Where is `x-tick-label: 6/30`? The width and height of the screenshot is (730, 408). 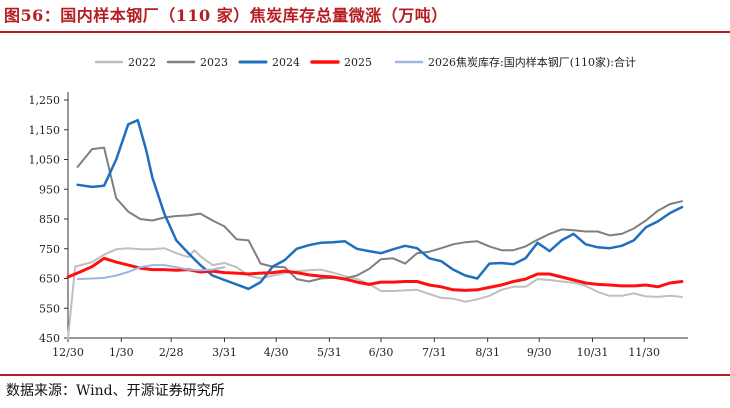 x-tick-label: 6/30 is located at coordinates (381, 352).